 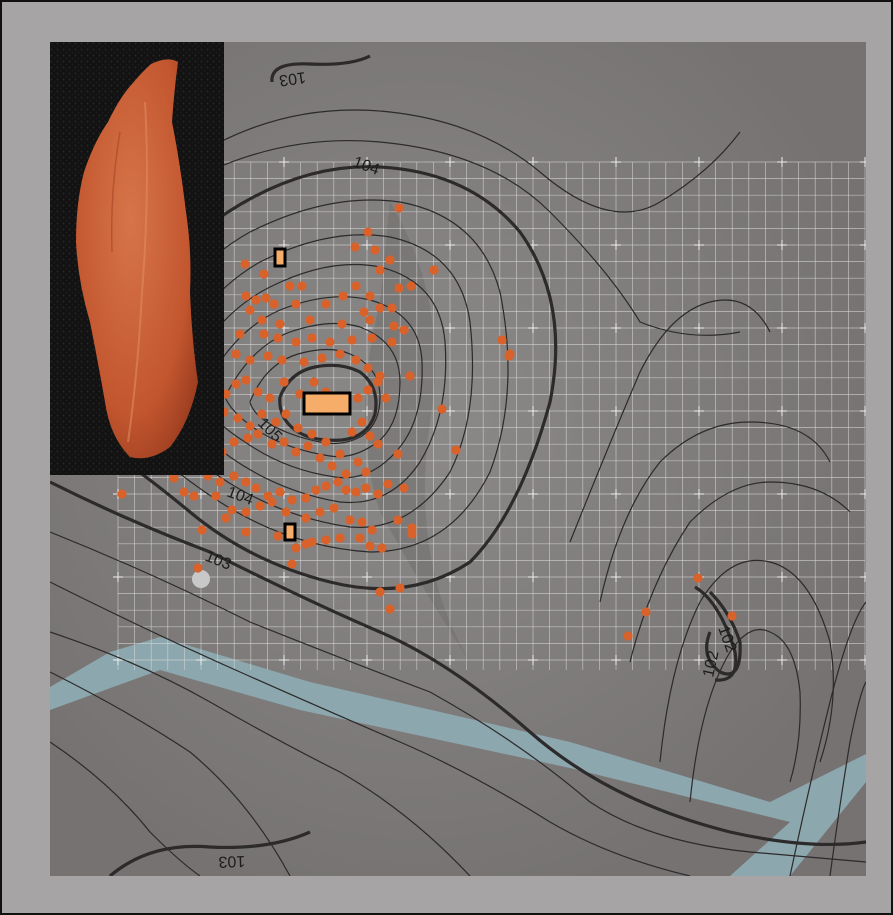 I want to click on stone-artifact, so click(x=137, y=259).